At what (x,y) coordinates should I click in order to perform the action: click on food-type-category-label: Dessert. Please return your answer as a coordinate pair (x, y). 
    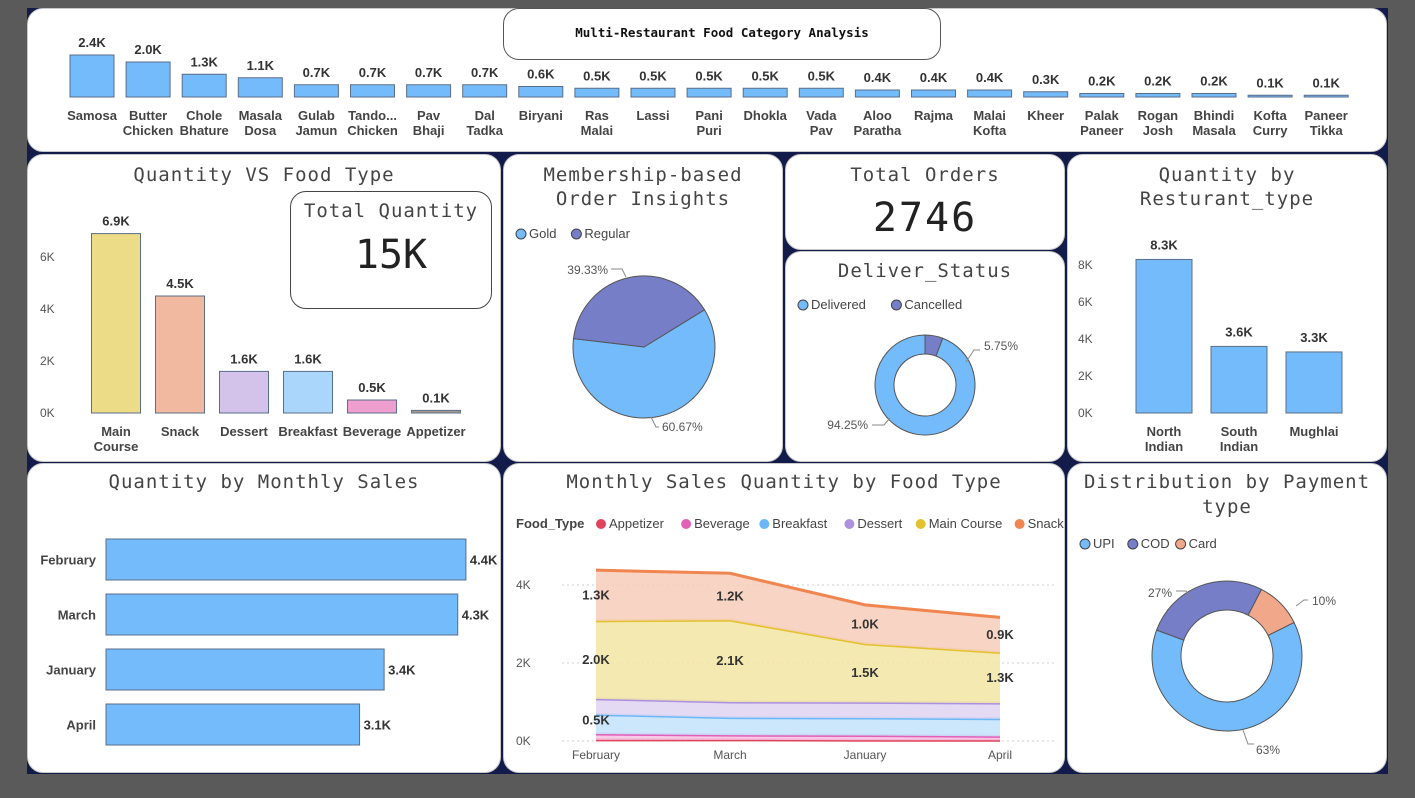
    Looking at the image, I should click on (244, 431).